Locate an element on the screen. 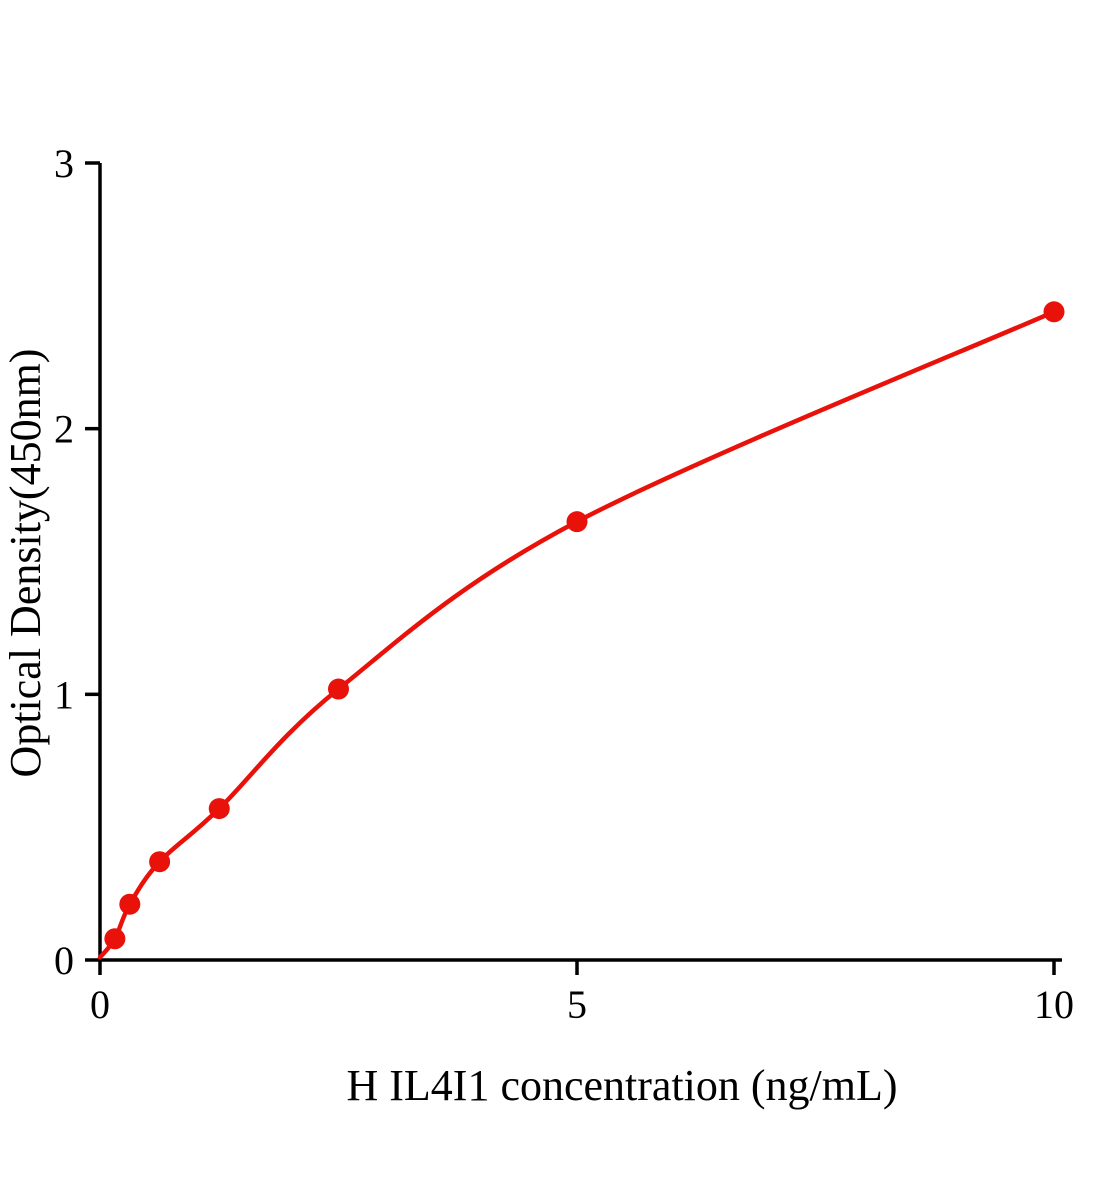 This screenshot has width=1104, height=1200. x-tick-label: 10 is located at coordinates (1054, 1004).